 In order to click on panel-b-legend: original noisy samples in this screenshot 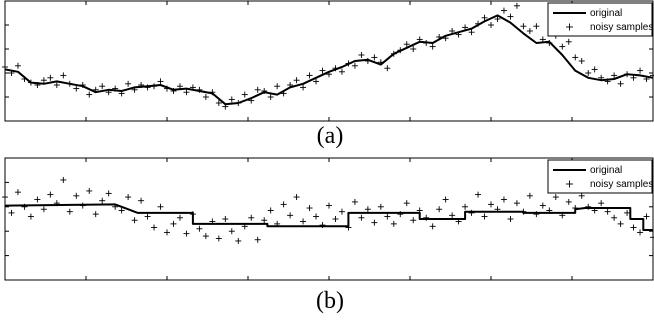, I will do `click(600, 176)`.